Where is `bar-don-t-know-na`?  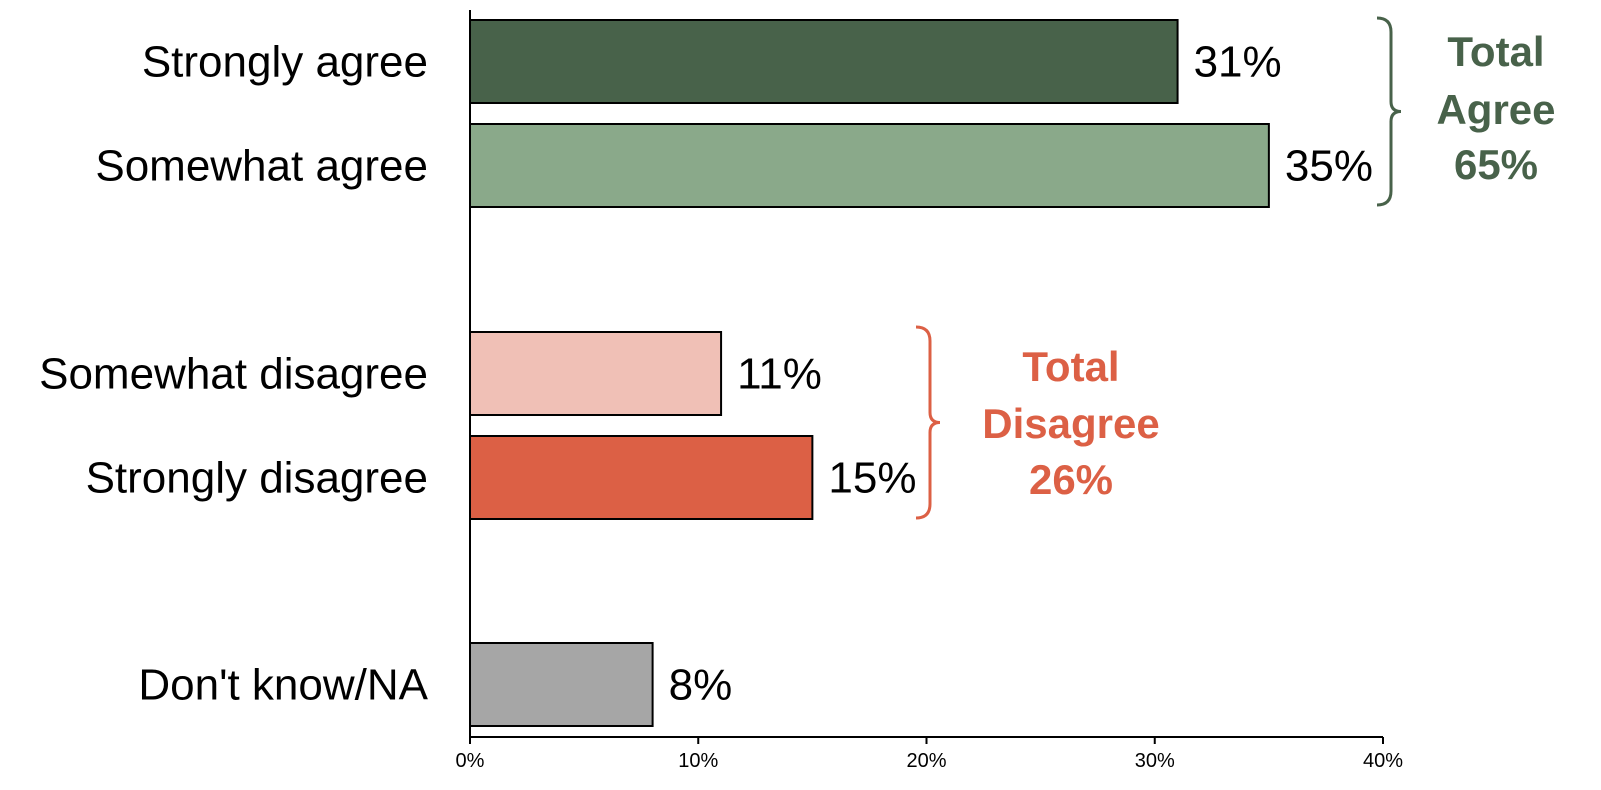
bar-don-t-know-na is located at coordinates (561, 684).